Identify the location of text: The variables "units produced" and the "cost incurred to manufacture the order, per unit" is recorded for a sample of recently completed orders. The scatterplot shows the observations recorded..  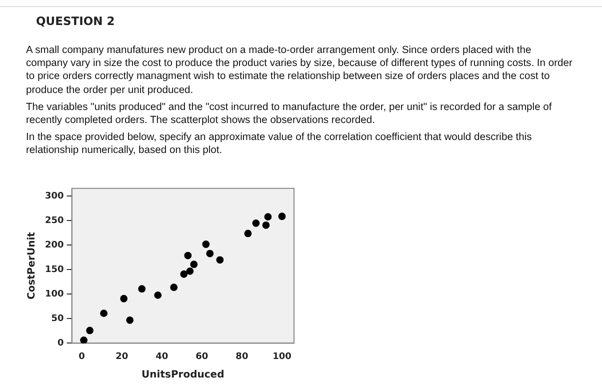
(289, 114).